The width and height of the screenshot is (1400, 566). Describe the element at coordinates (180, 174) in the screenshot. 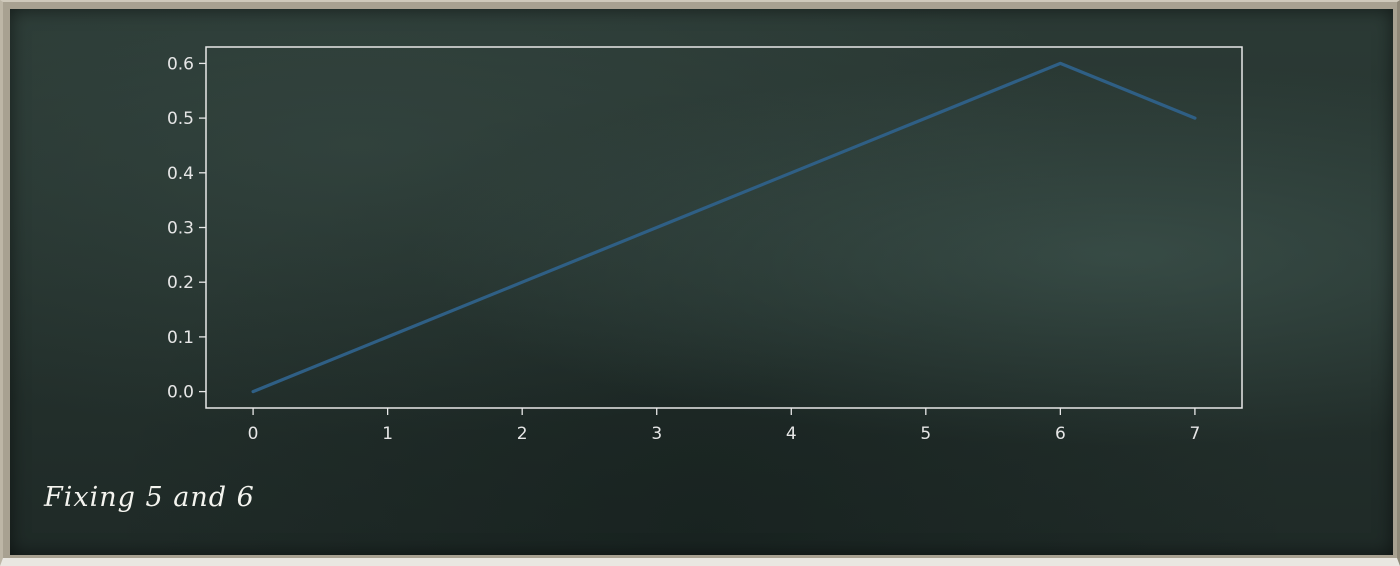

I see `y-tick-label: 0.4` at that location.